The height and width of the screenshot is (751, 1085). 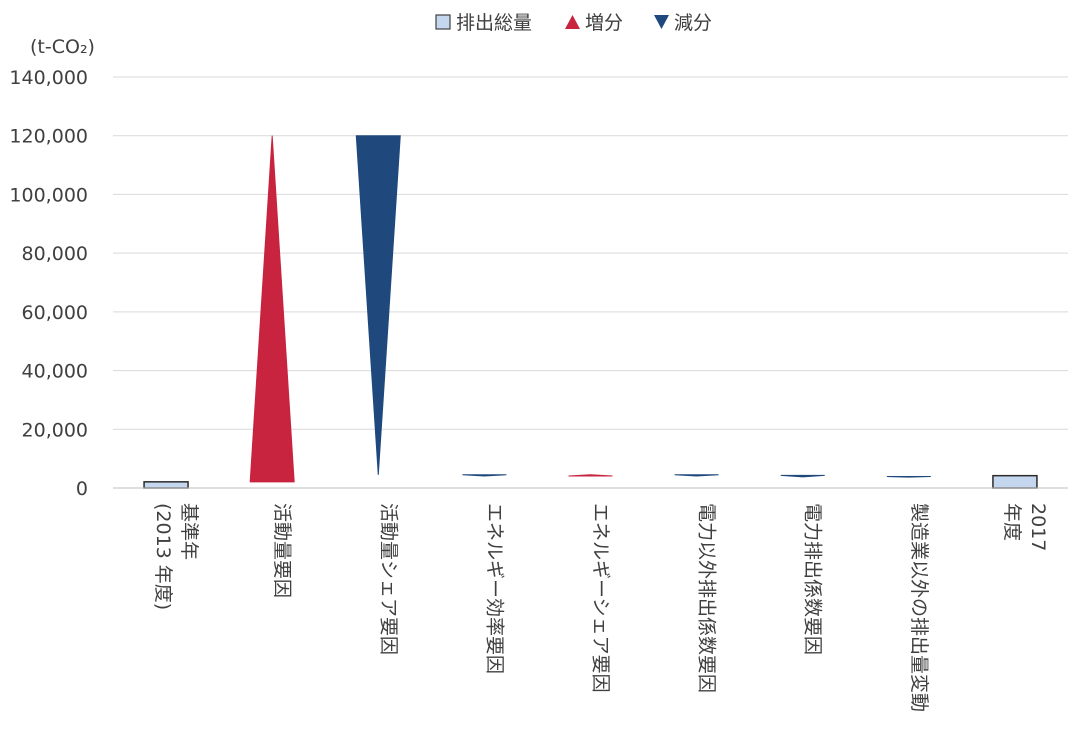 What do you see at coordinates (601, 598) in the screenshot?
I see `category-label: エネルギーシェア要因` at bounding box center [601, 598].